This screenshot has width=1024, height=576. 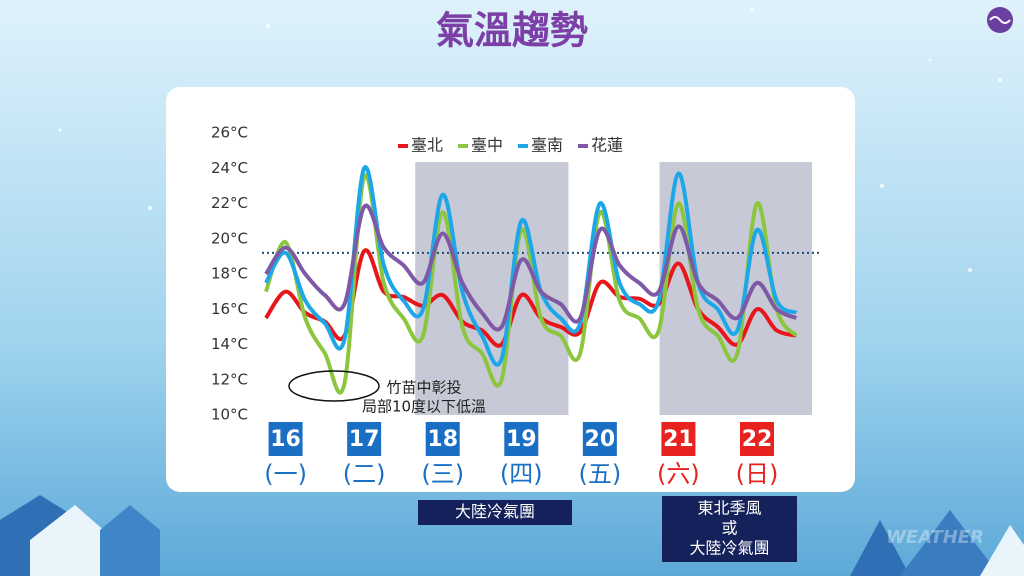 I want to click on weekday-label: (四), so click(x=521, y=474).